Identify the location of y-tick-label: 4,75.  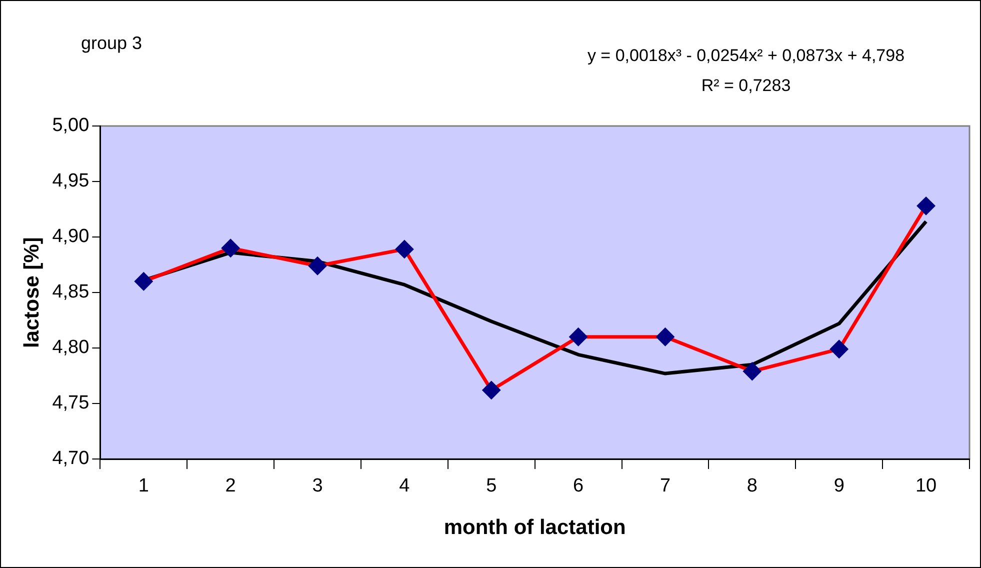
(71, 403).